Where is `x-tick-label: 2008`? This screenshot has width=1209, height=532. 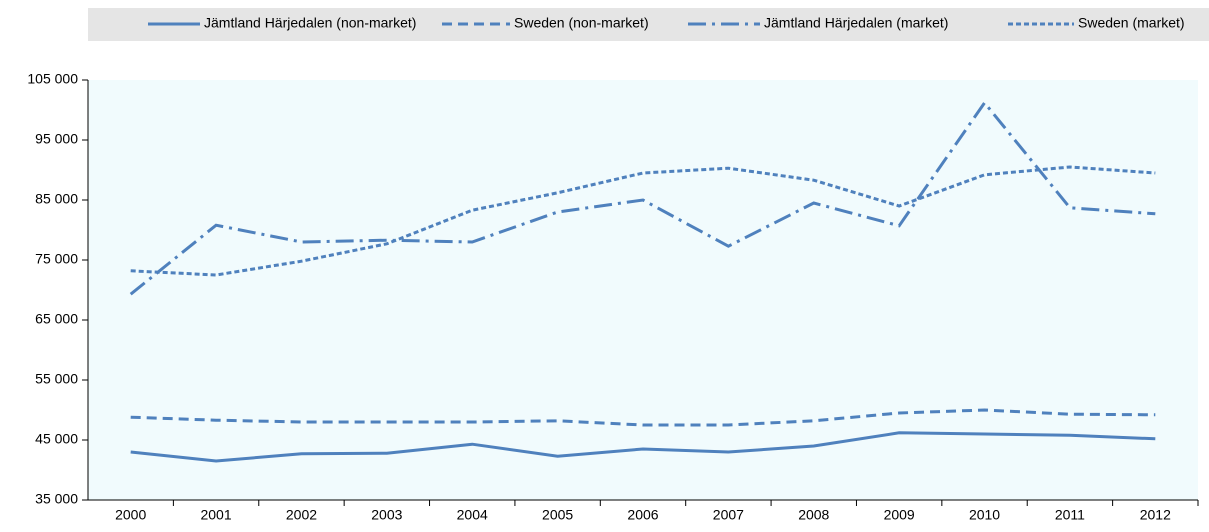 x-tick-label: 2008 is located at coordinates (813, 515).